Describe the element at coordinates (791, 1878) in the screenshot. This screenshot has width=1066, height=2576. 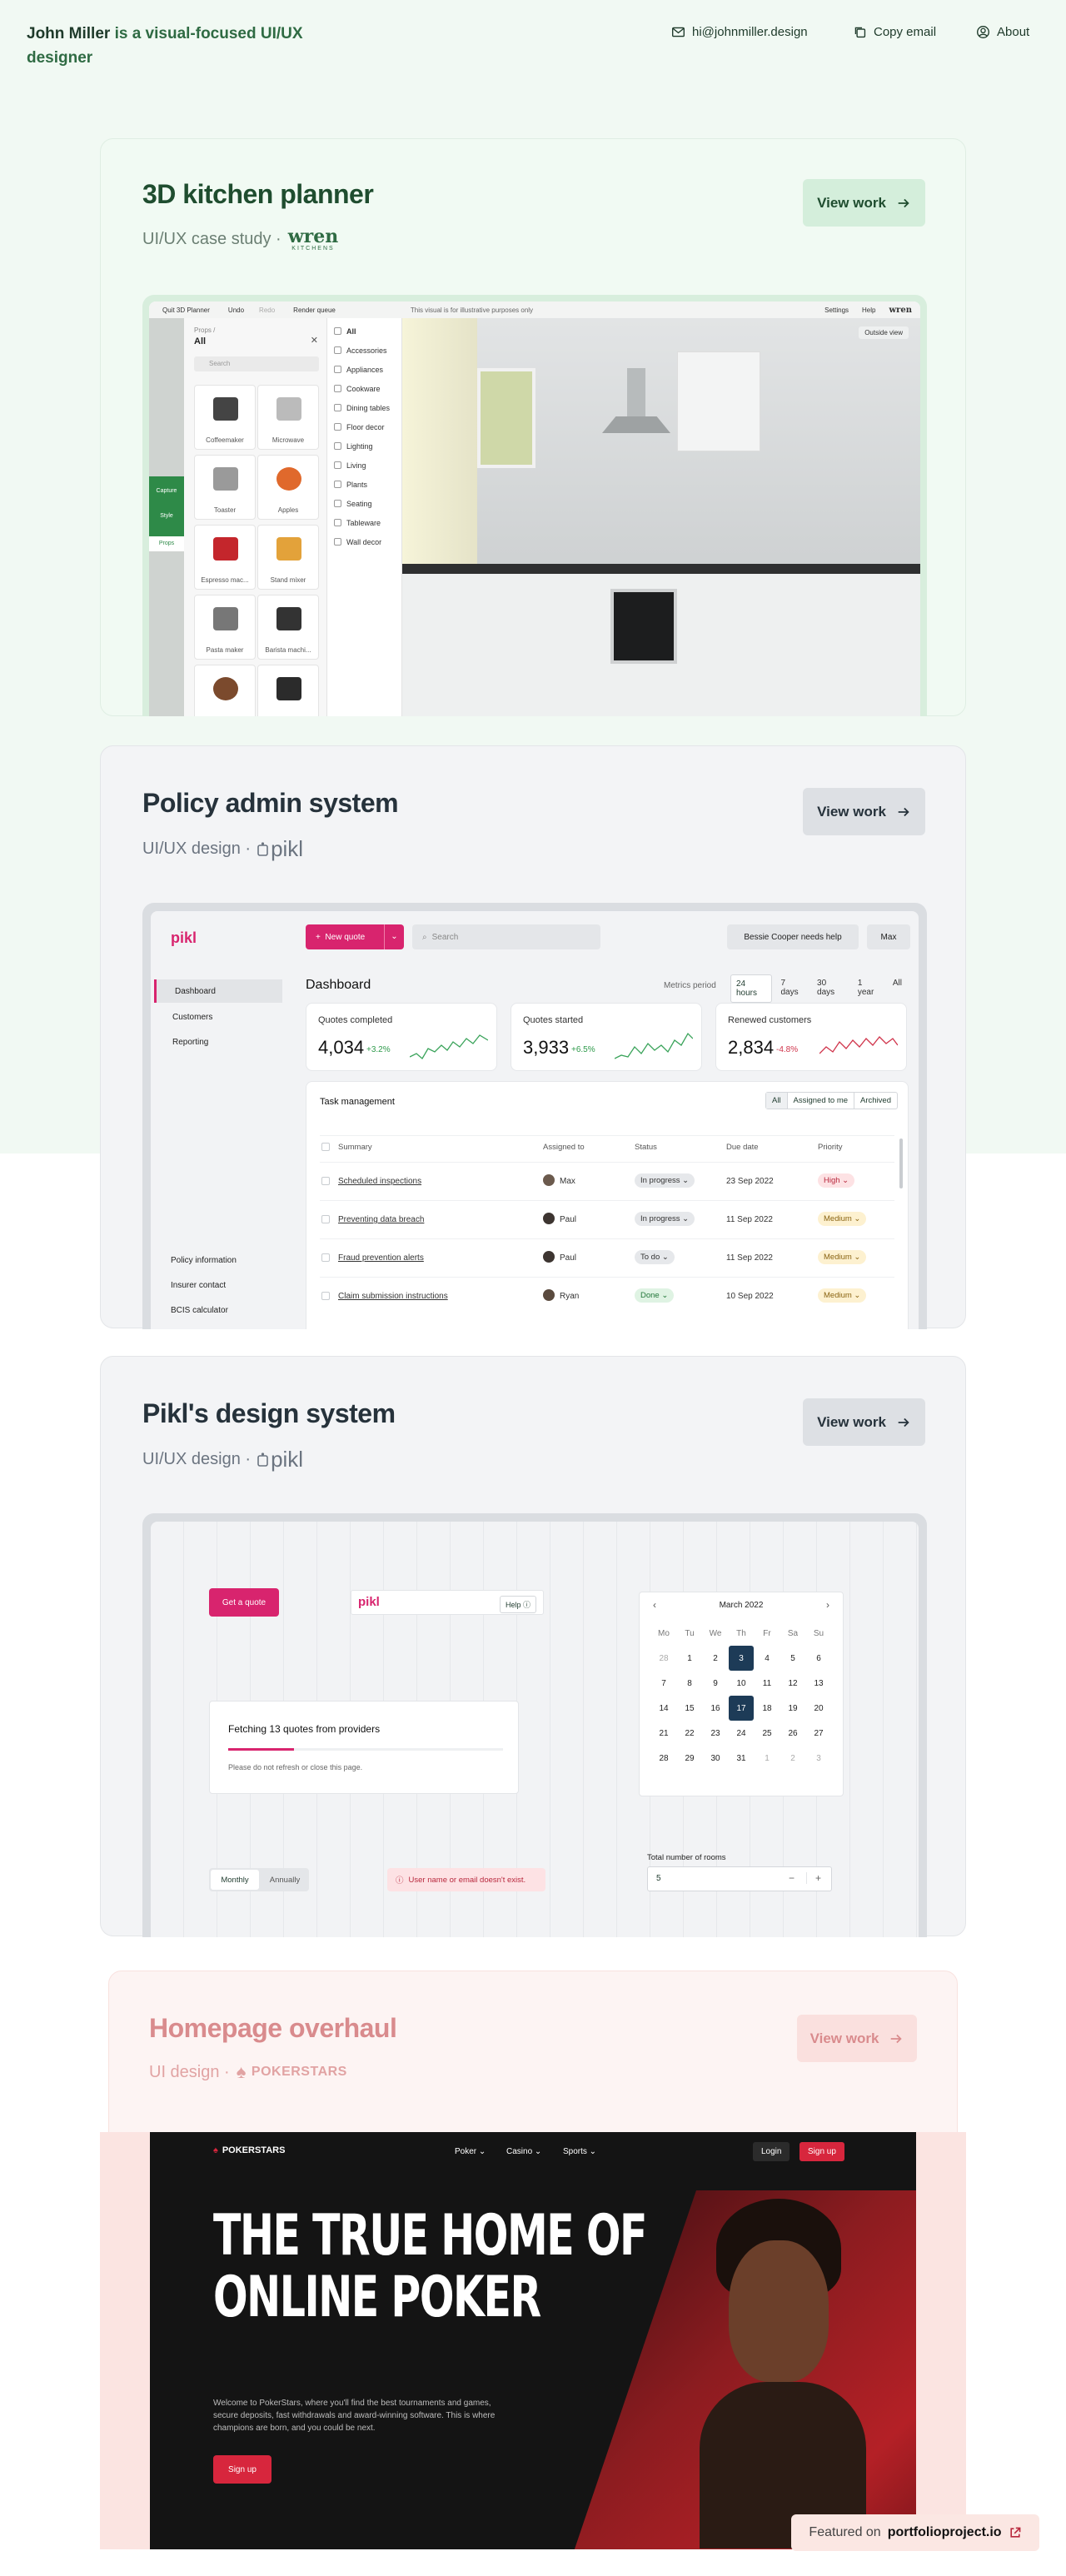
I see `decrement-button: −` at that location.